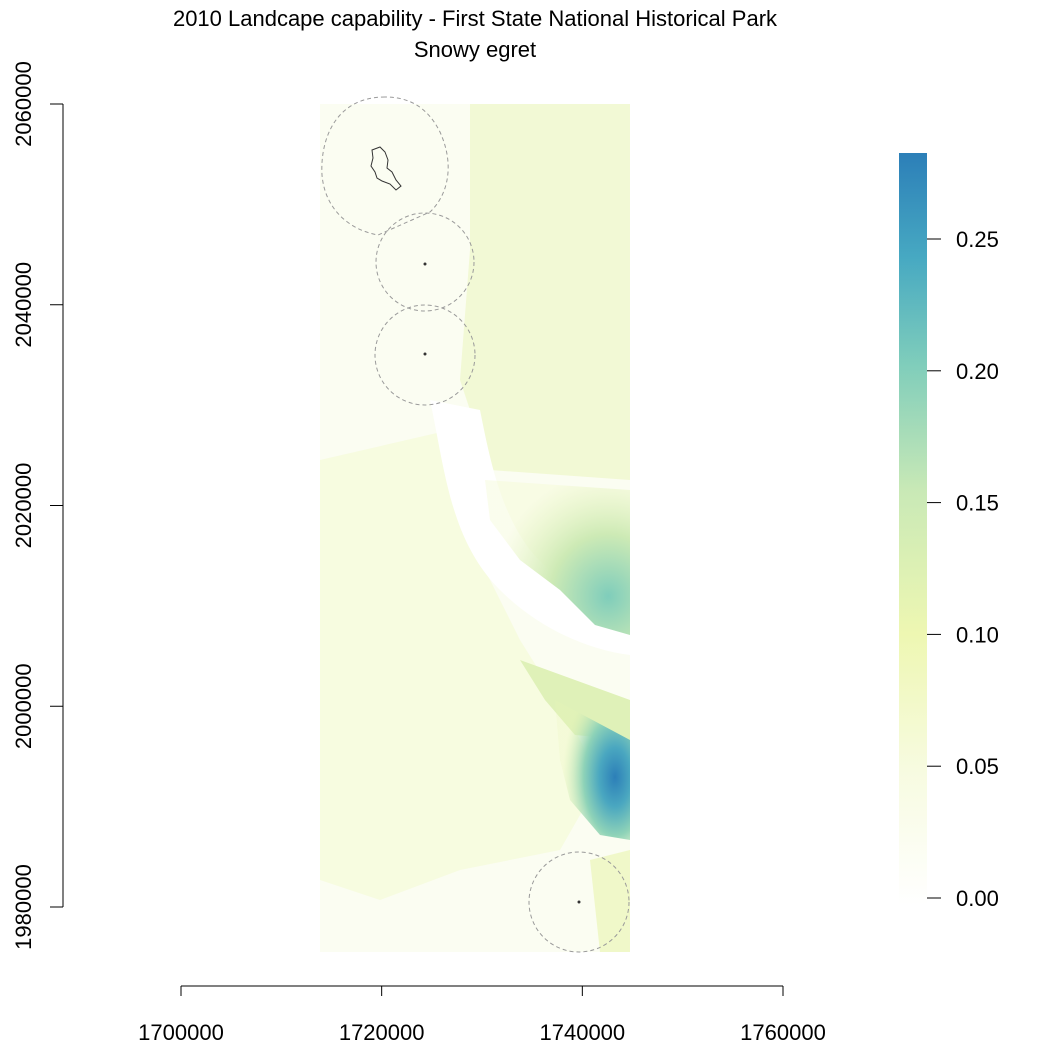  What do you see at coordinates (575, 700) in the screenshot?
I see `south-river-bank` at bounding box center [575, 700].